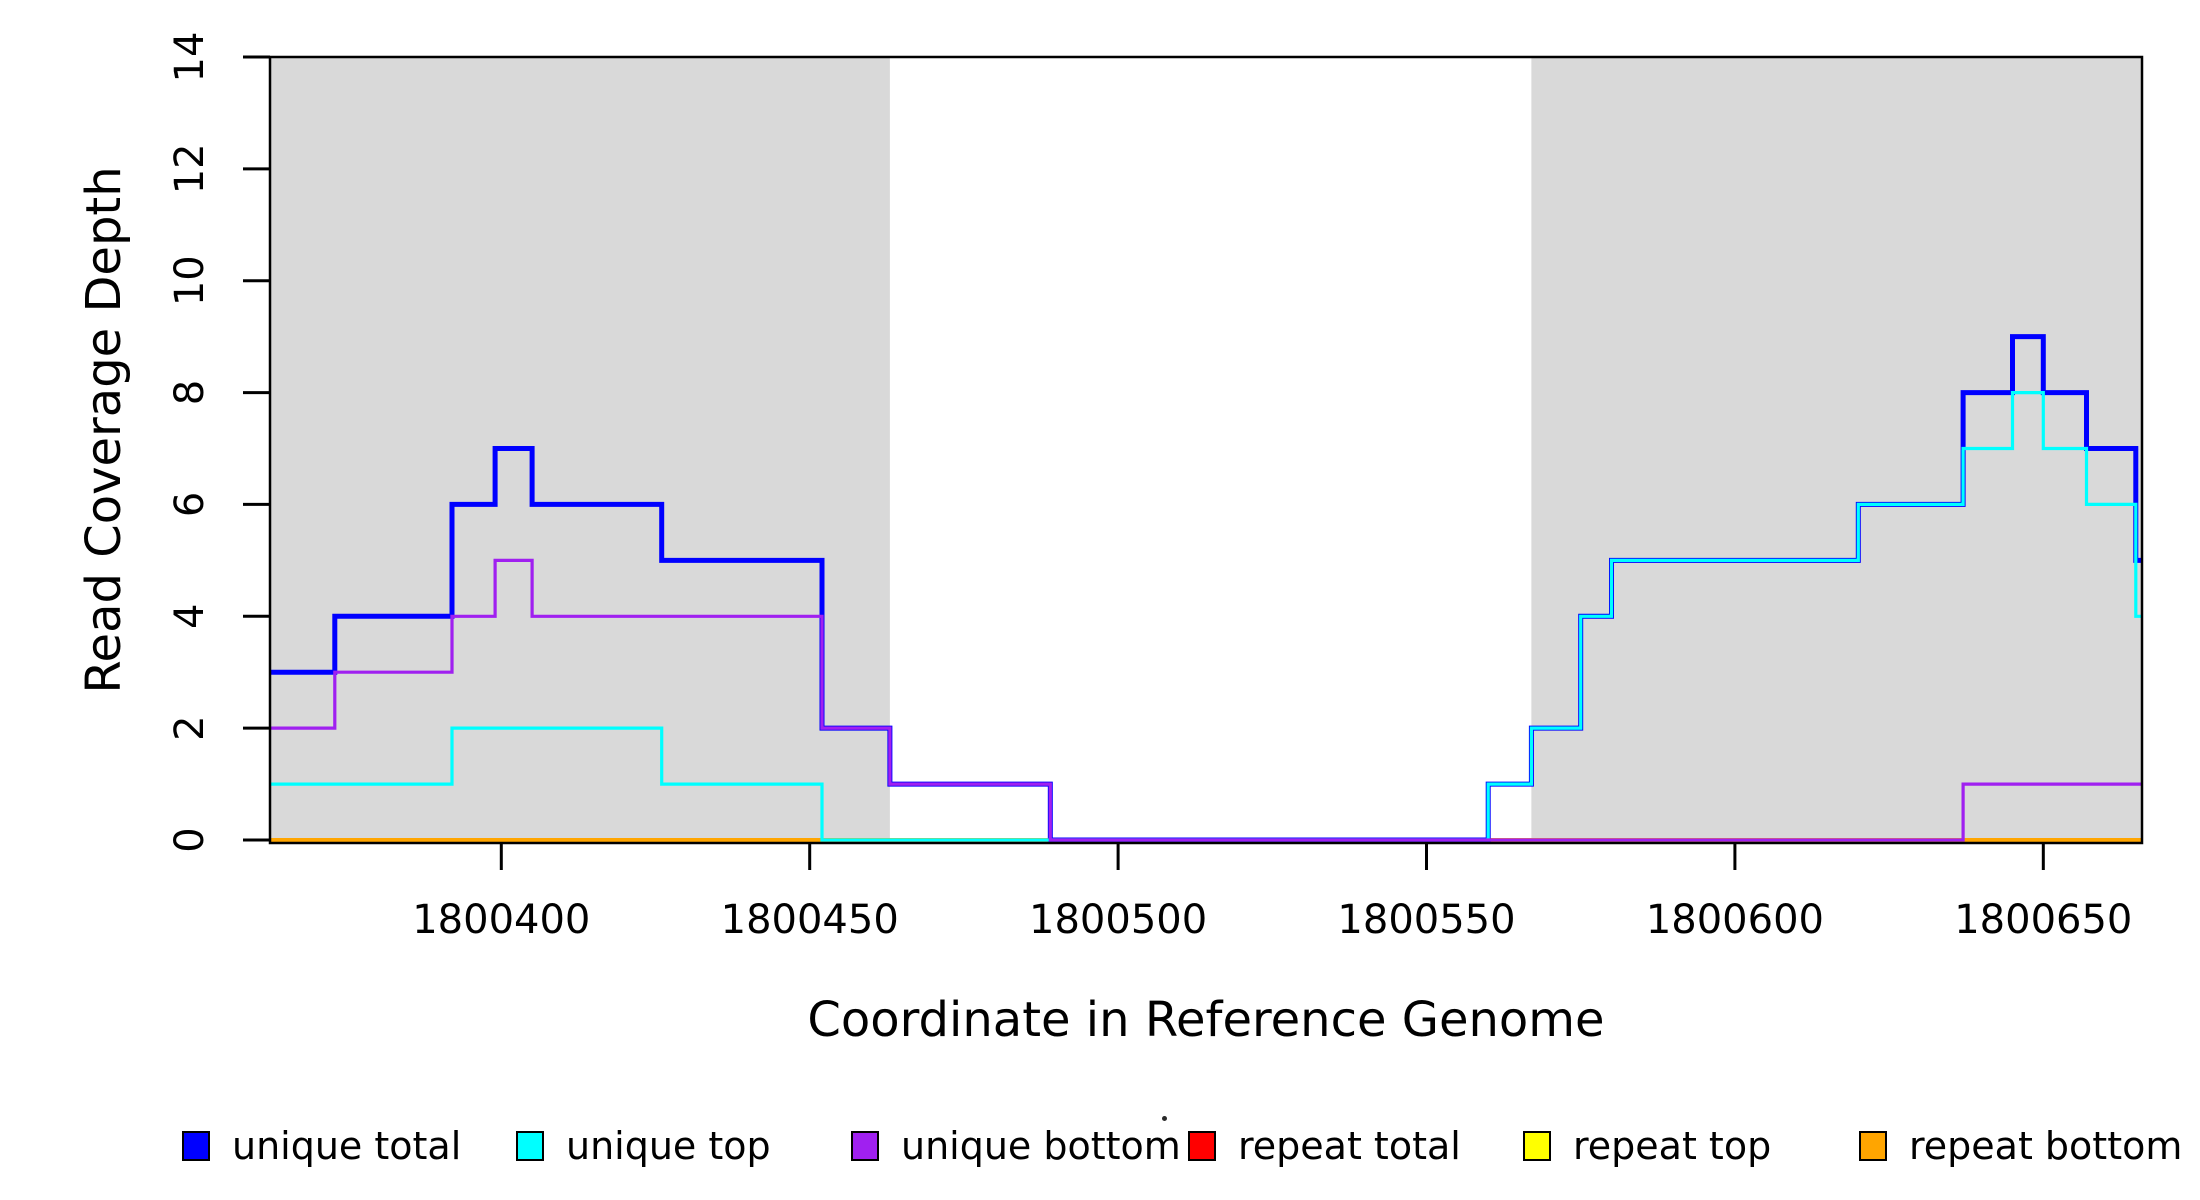 Image resolution: width=2200 pixels, height=1200 pixels. Describe the element at coordinates (190, 168) in the screenshot. I see `y-tick-label: 12` at that location.